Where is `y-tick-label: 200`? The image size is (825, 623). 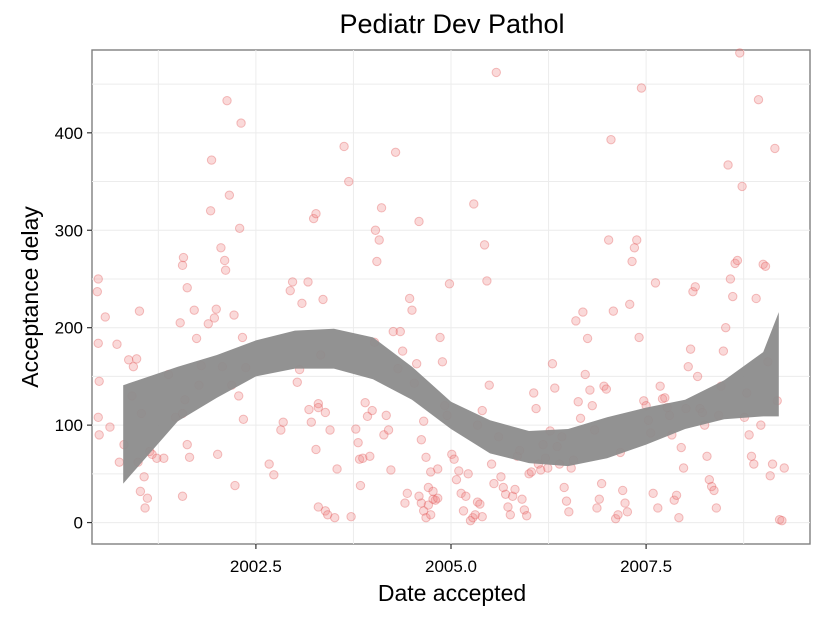
y-tick-label: 200 is located at coordinates (69, 328).